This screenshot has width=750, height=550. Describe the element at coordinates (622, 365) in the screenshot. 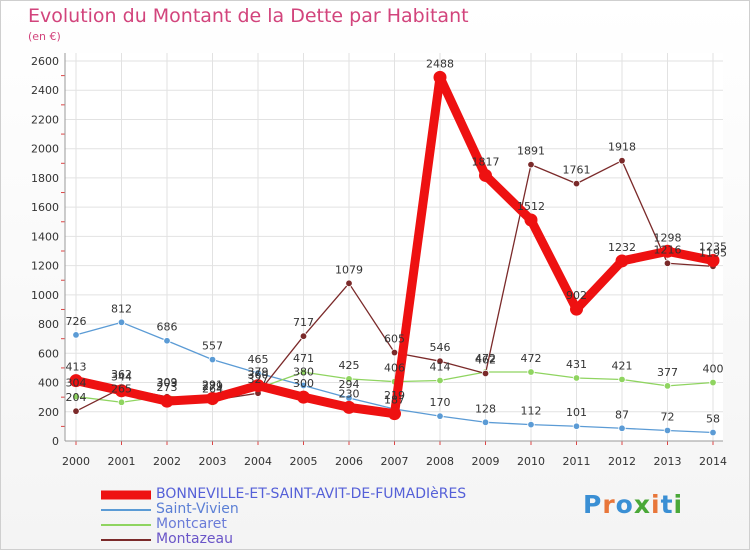

I see `data-label: 421` at that location.